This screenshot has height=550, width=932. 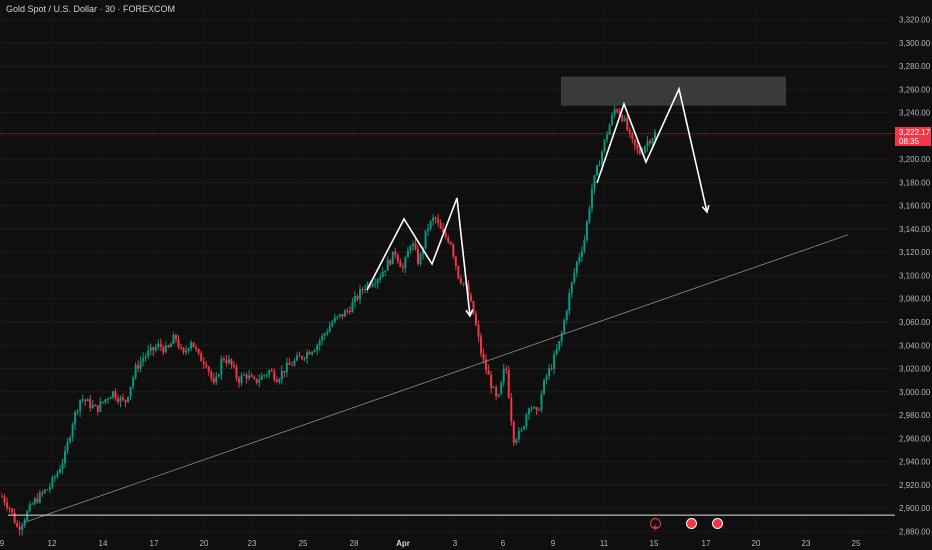 I want to click on y-tick-label: 3,200.00, so click(x=915, y=159).